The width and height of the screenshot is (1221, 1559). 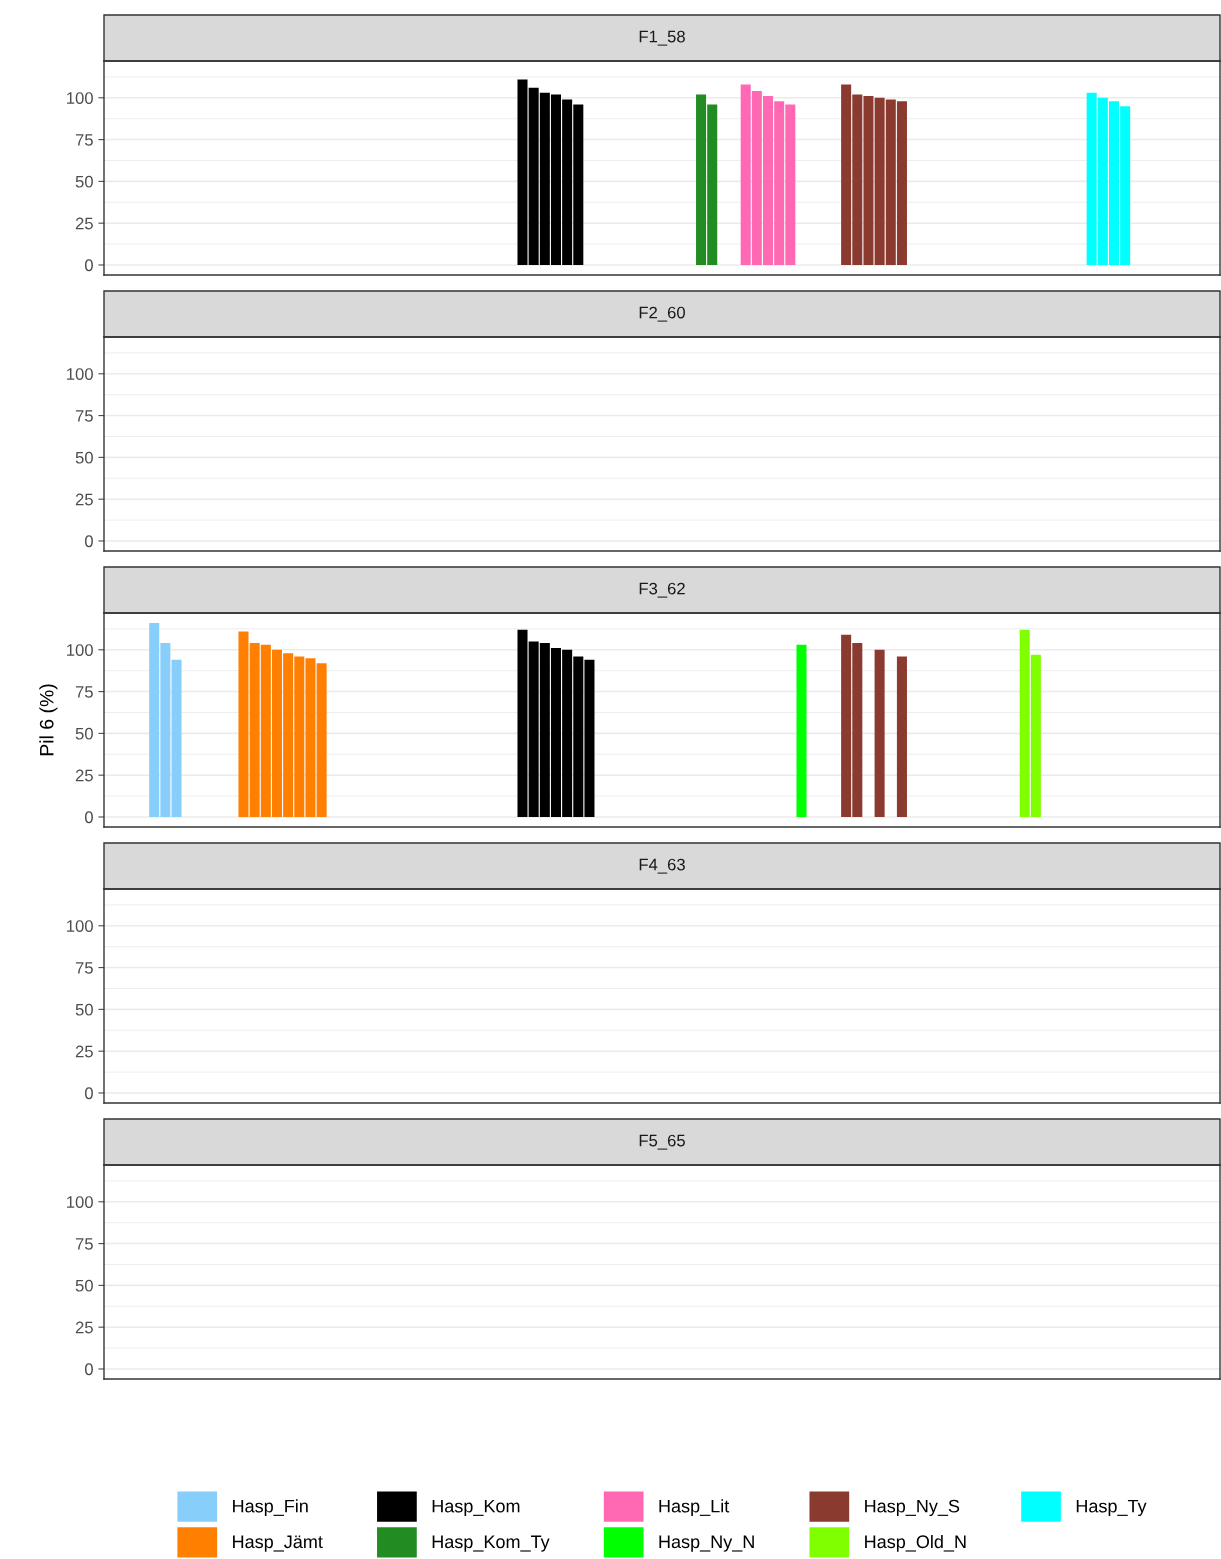 I want to click on chart-title: F3_62, so click(x=662, y=590).